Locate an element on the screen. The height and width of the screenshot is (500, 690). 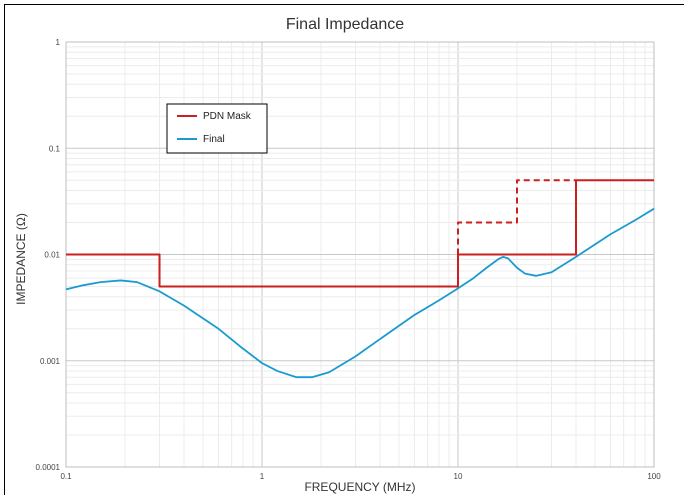
legend-label-pdn-mask: PDN Mask is located at coordinates (227, 116).